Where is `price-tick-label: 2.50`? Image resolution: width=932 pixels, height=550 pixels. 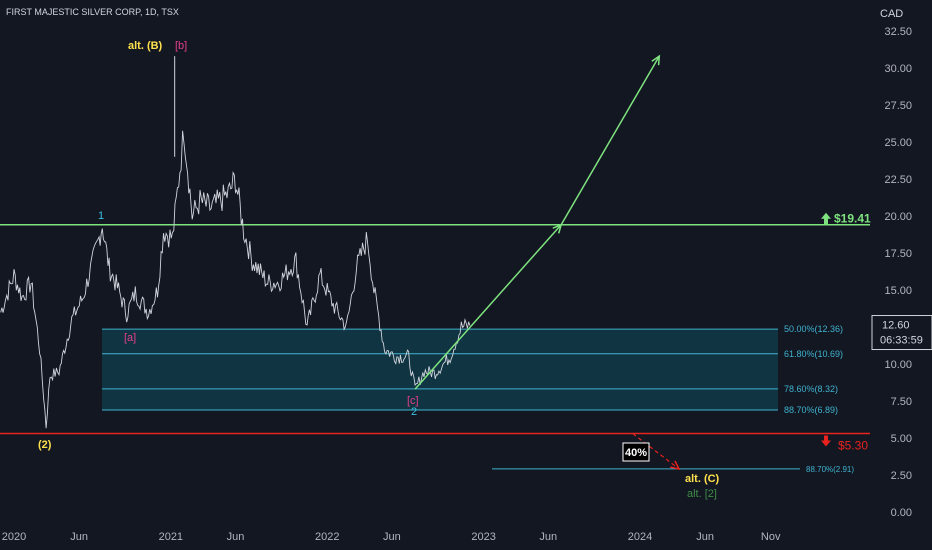 price-tick-label: 2.50 is located at coordinates (901, 476).